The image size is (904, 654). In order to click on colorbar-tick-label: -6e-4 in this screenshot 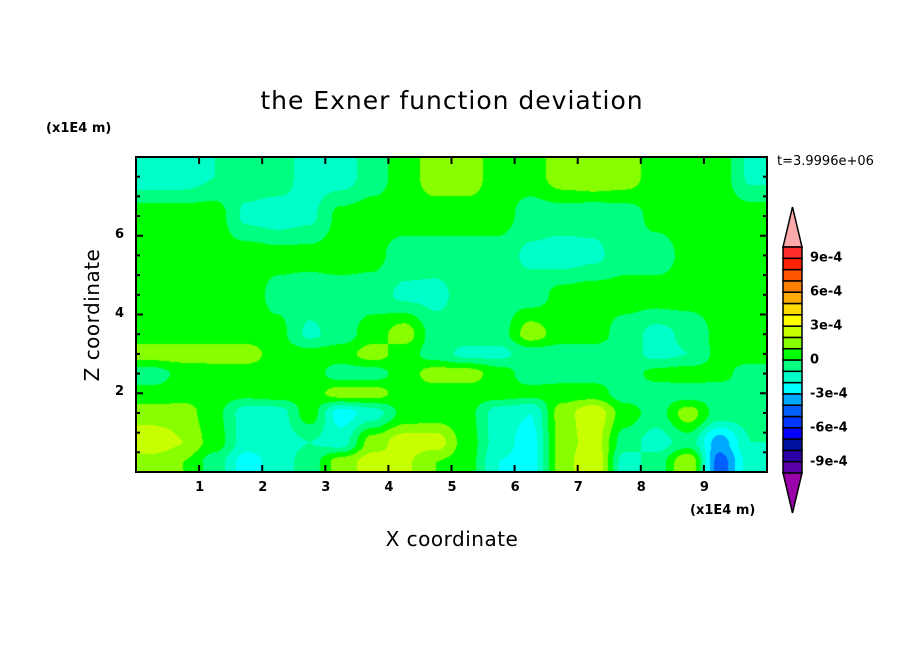, I will do `click(829, 428)`.